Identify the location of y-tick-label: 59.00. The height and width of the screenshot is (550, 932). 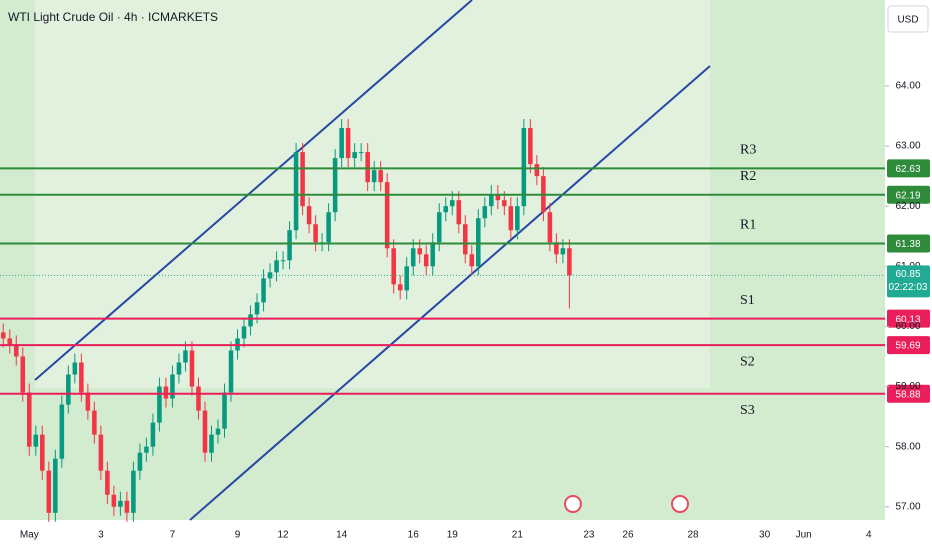
(907, 386).